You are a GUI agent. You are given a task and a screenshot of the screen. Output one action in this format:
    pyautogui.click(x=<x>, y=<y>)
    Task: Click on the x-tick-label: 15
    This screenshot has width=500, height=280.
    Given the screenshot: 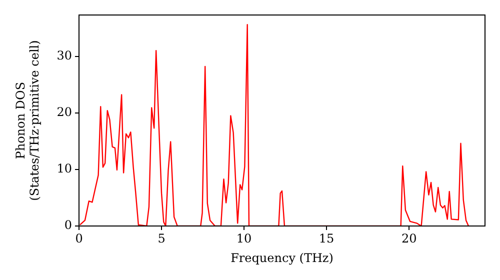 What is the action you would take?
    pyautogui.click(x=326, y=238)
    